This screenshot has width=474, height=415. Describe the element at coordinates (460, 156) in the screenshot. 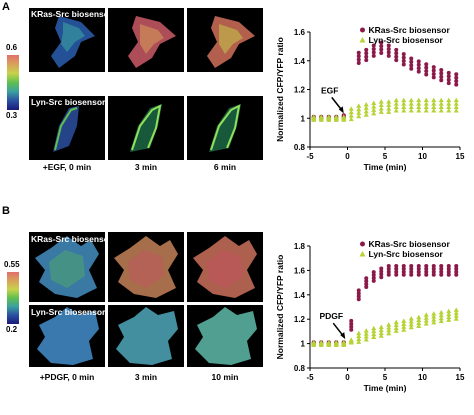

I see `chart-a-xtick-label-4: 15` at that location.